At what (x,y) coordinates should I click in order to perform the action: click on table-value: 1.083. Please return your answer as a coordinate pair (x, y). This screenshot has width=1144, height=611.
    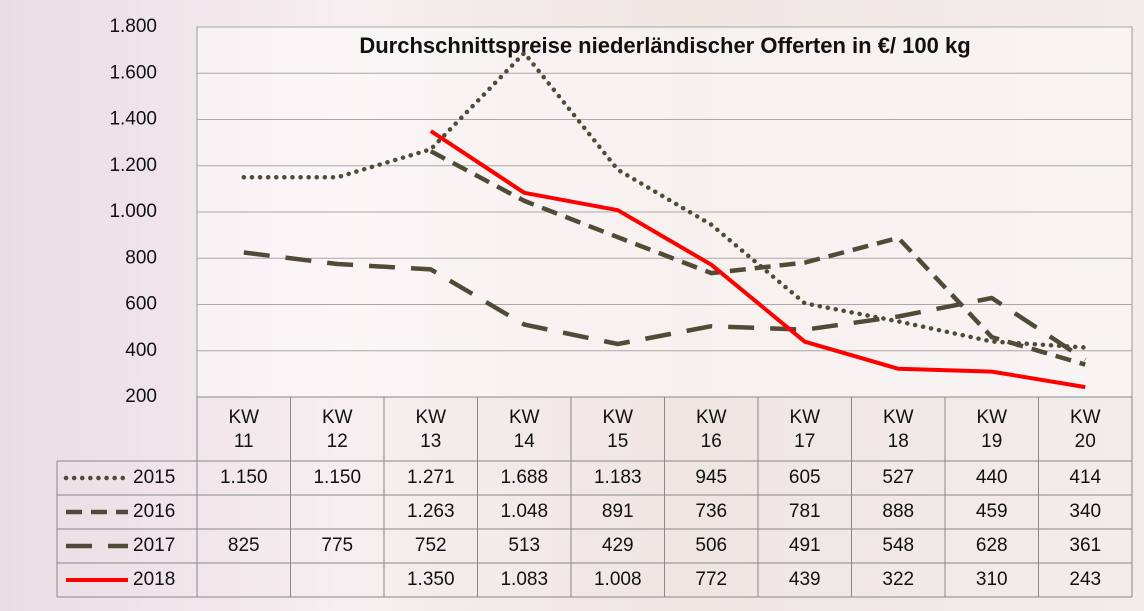
    Looking at the image, I should click on (524, 579).